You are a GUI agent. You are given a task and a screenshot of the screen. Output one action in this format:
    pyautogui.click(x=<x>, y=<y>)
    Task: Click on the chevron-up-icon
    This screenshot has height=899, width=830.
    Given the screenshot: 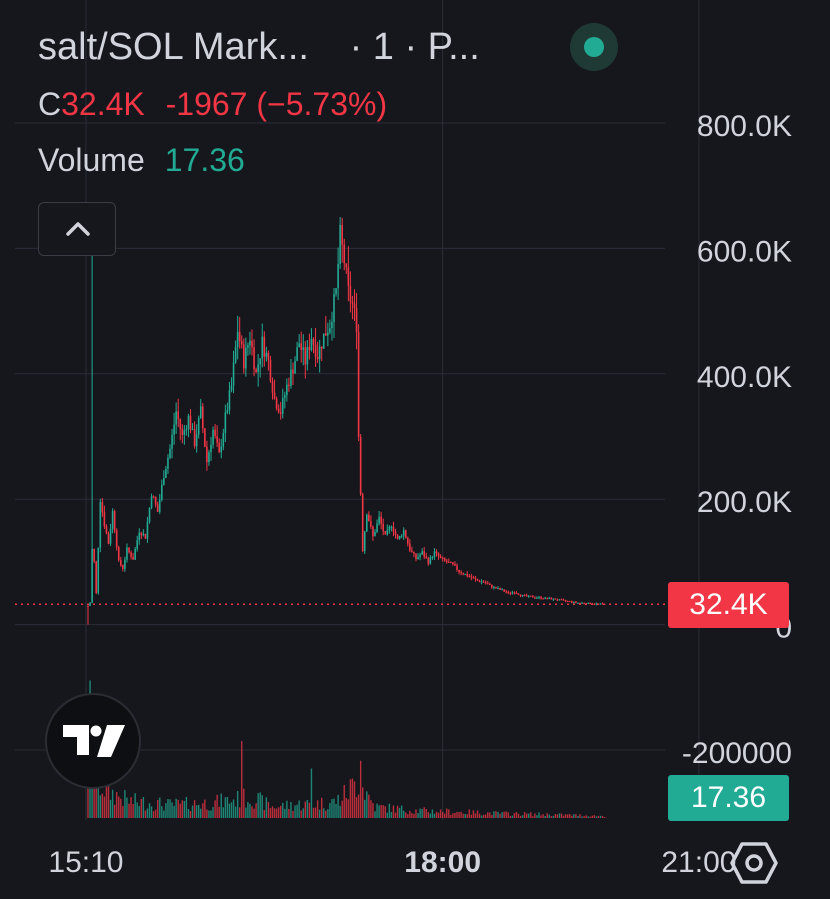 What is the action you would take?
    pyautogui.click(x=78, y=229)
    